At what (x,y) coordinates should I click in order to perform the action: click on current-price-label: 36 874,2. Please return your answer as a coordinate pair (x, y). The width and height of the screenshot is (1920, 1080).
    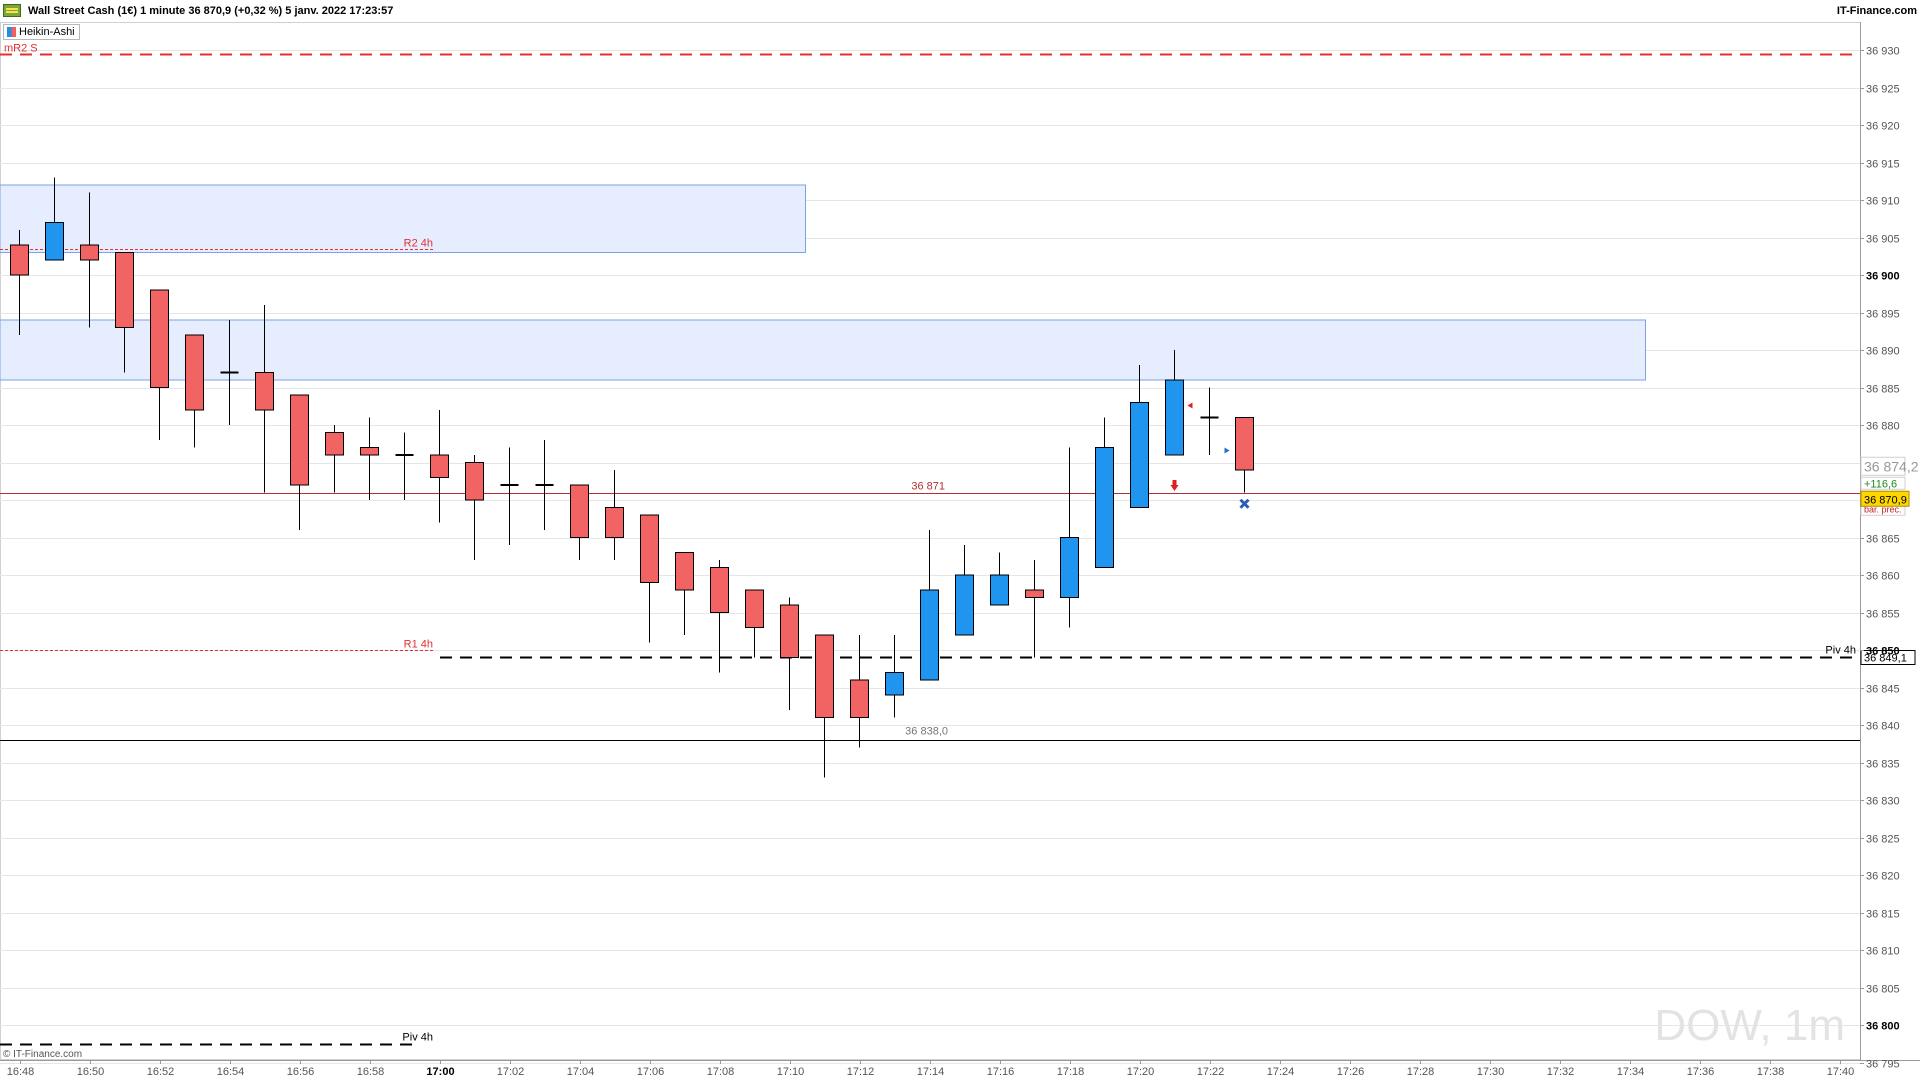
    Looking at the image, I should click on (1891, 466).